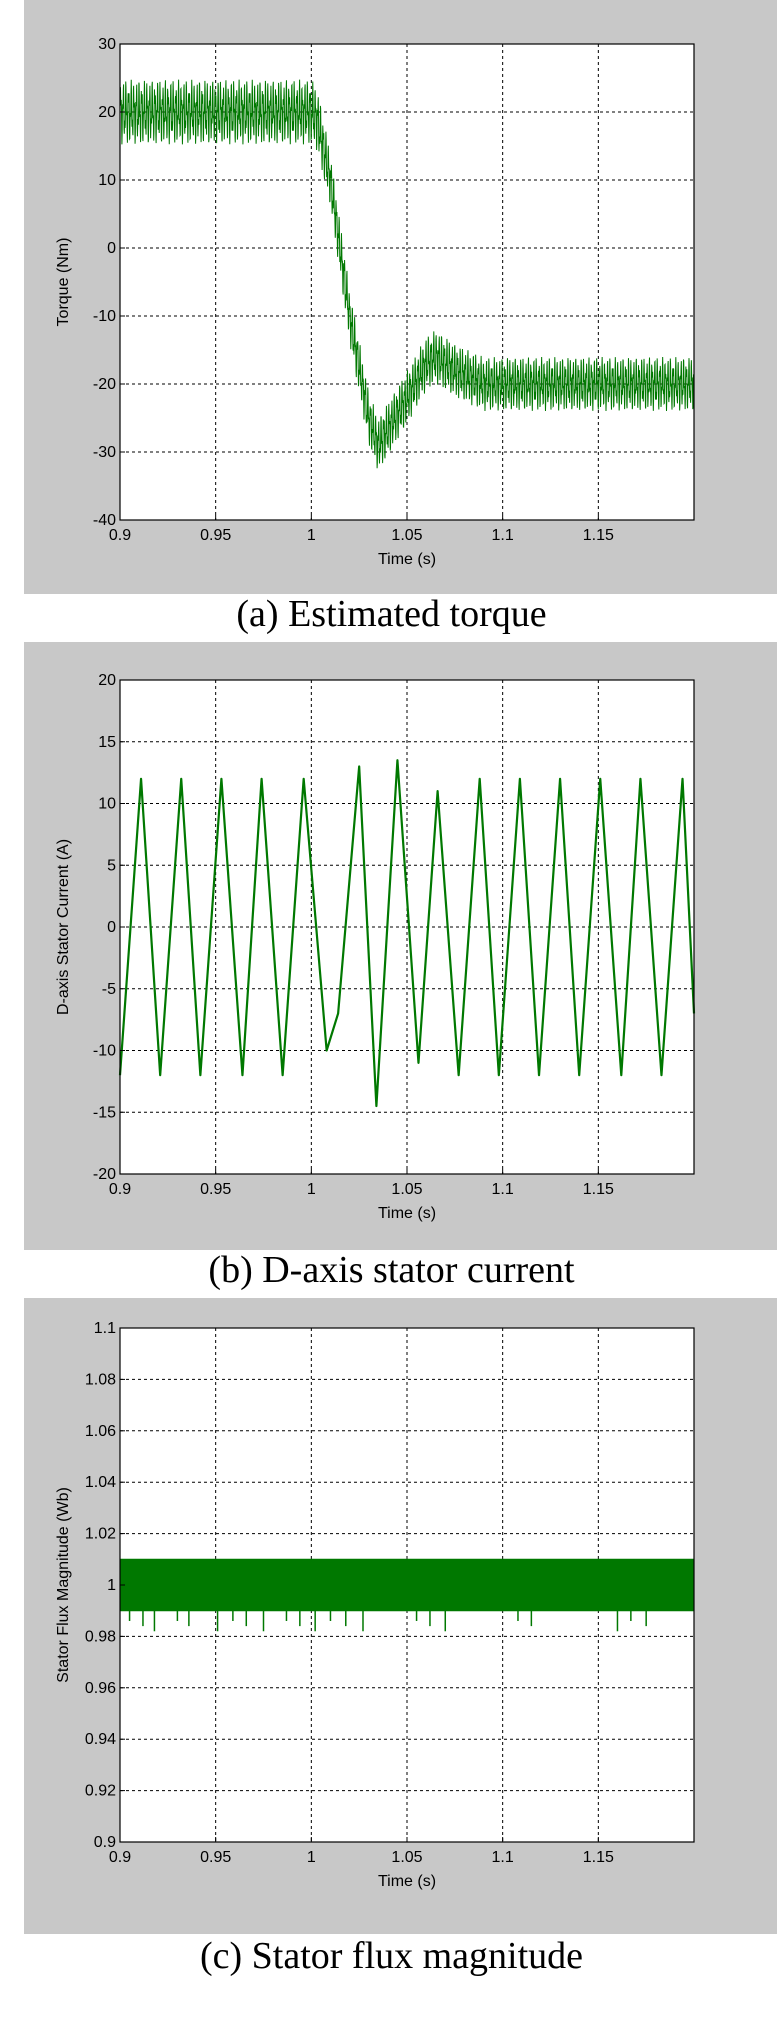  Describe the element at coordinates (107, 44) in the screenshot. I see `y-tick-label: 30` at that location.